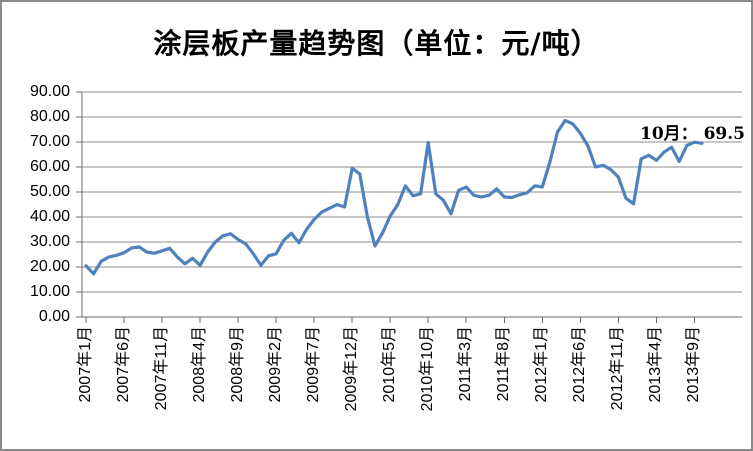  I want to click on y-axis-label: 50.00, so click(49, 191).